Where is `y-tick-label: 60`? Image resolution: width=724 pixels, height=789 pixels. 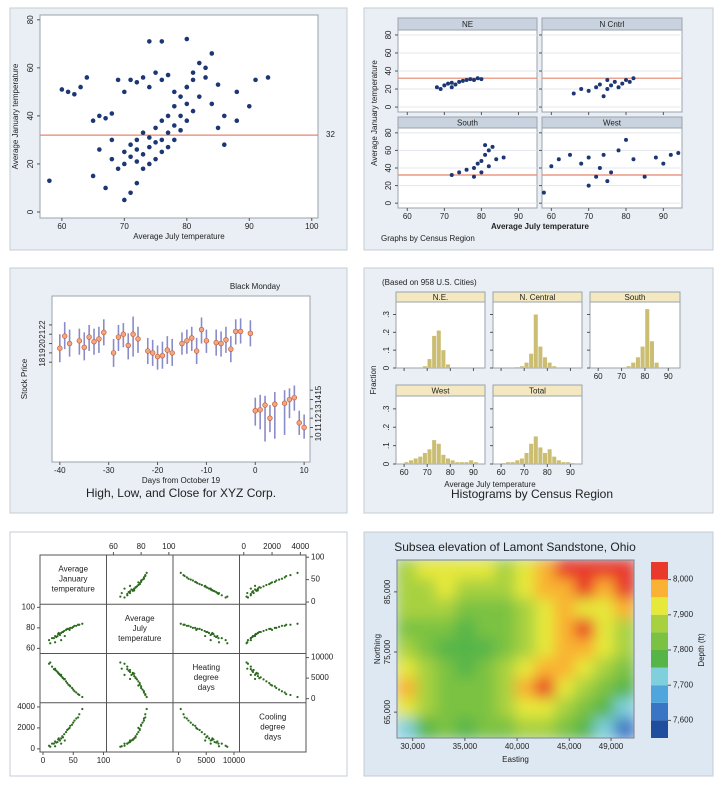 y-tick-label: 60 is located at coordinates (30, 67).